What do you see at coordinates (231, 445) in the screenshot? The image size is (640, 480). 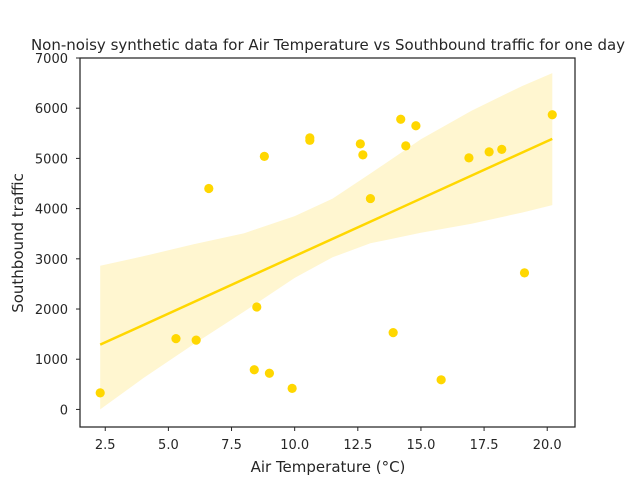 I see `x-tick-label: 7.5` at bounding box center [231, 445].